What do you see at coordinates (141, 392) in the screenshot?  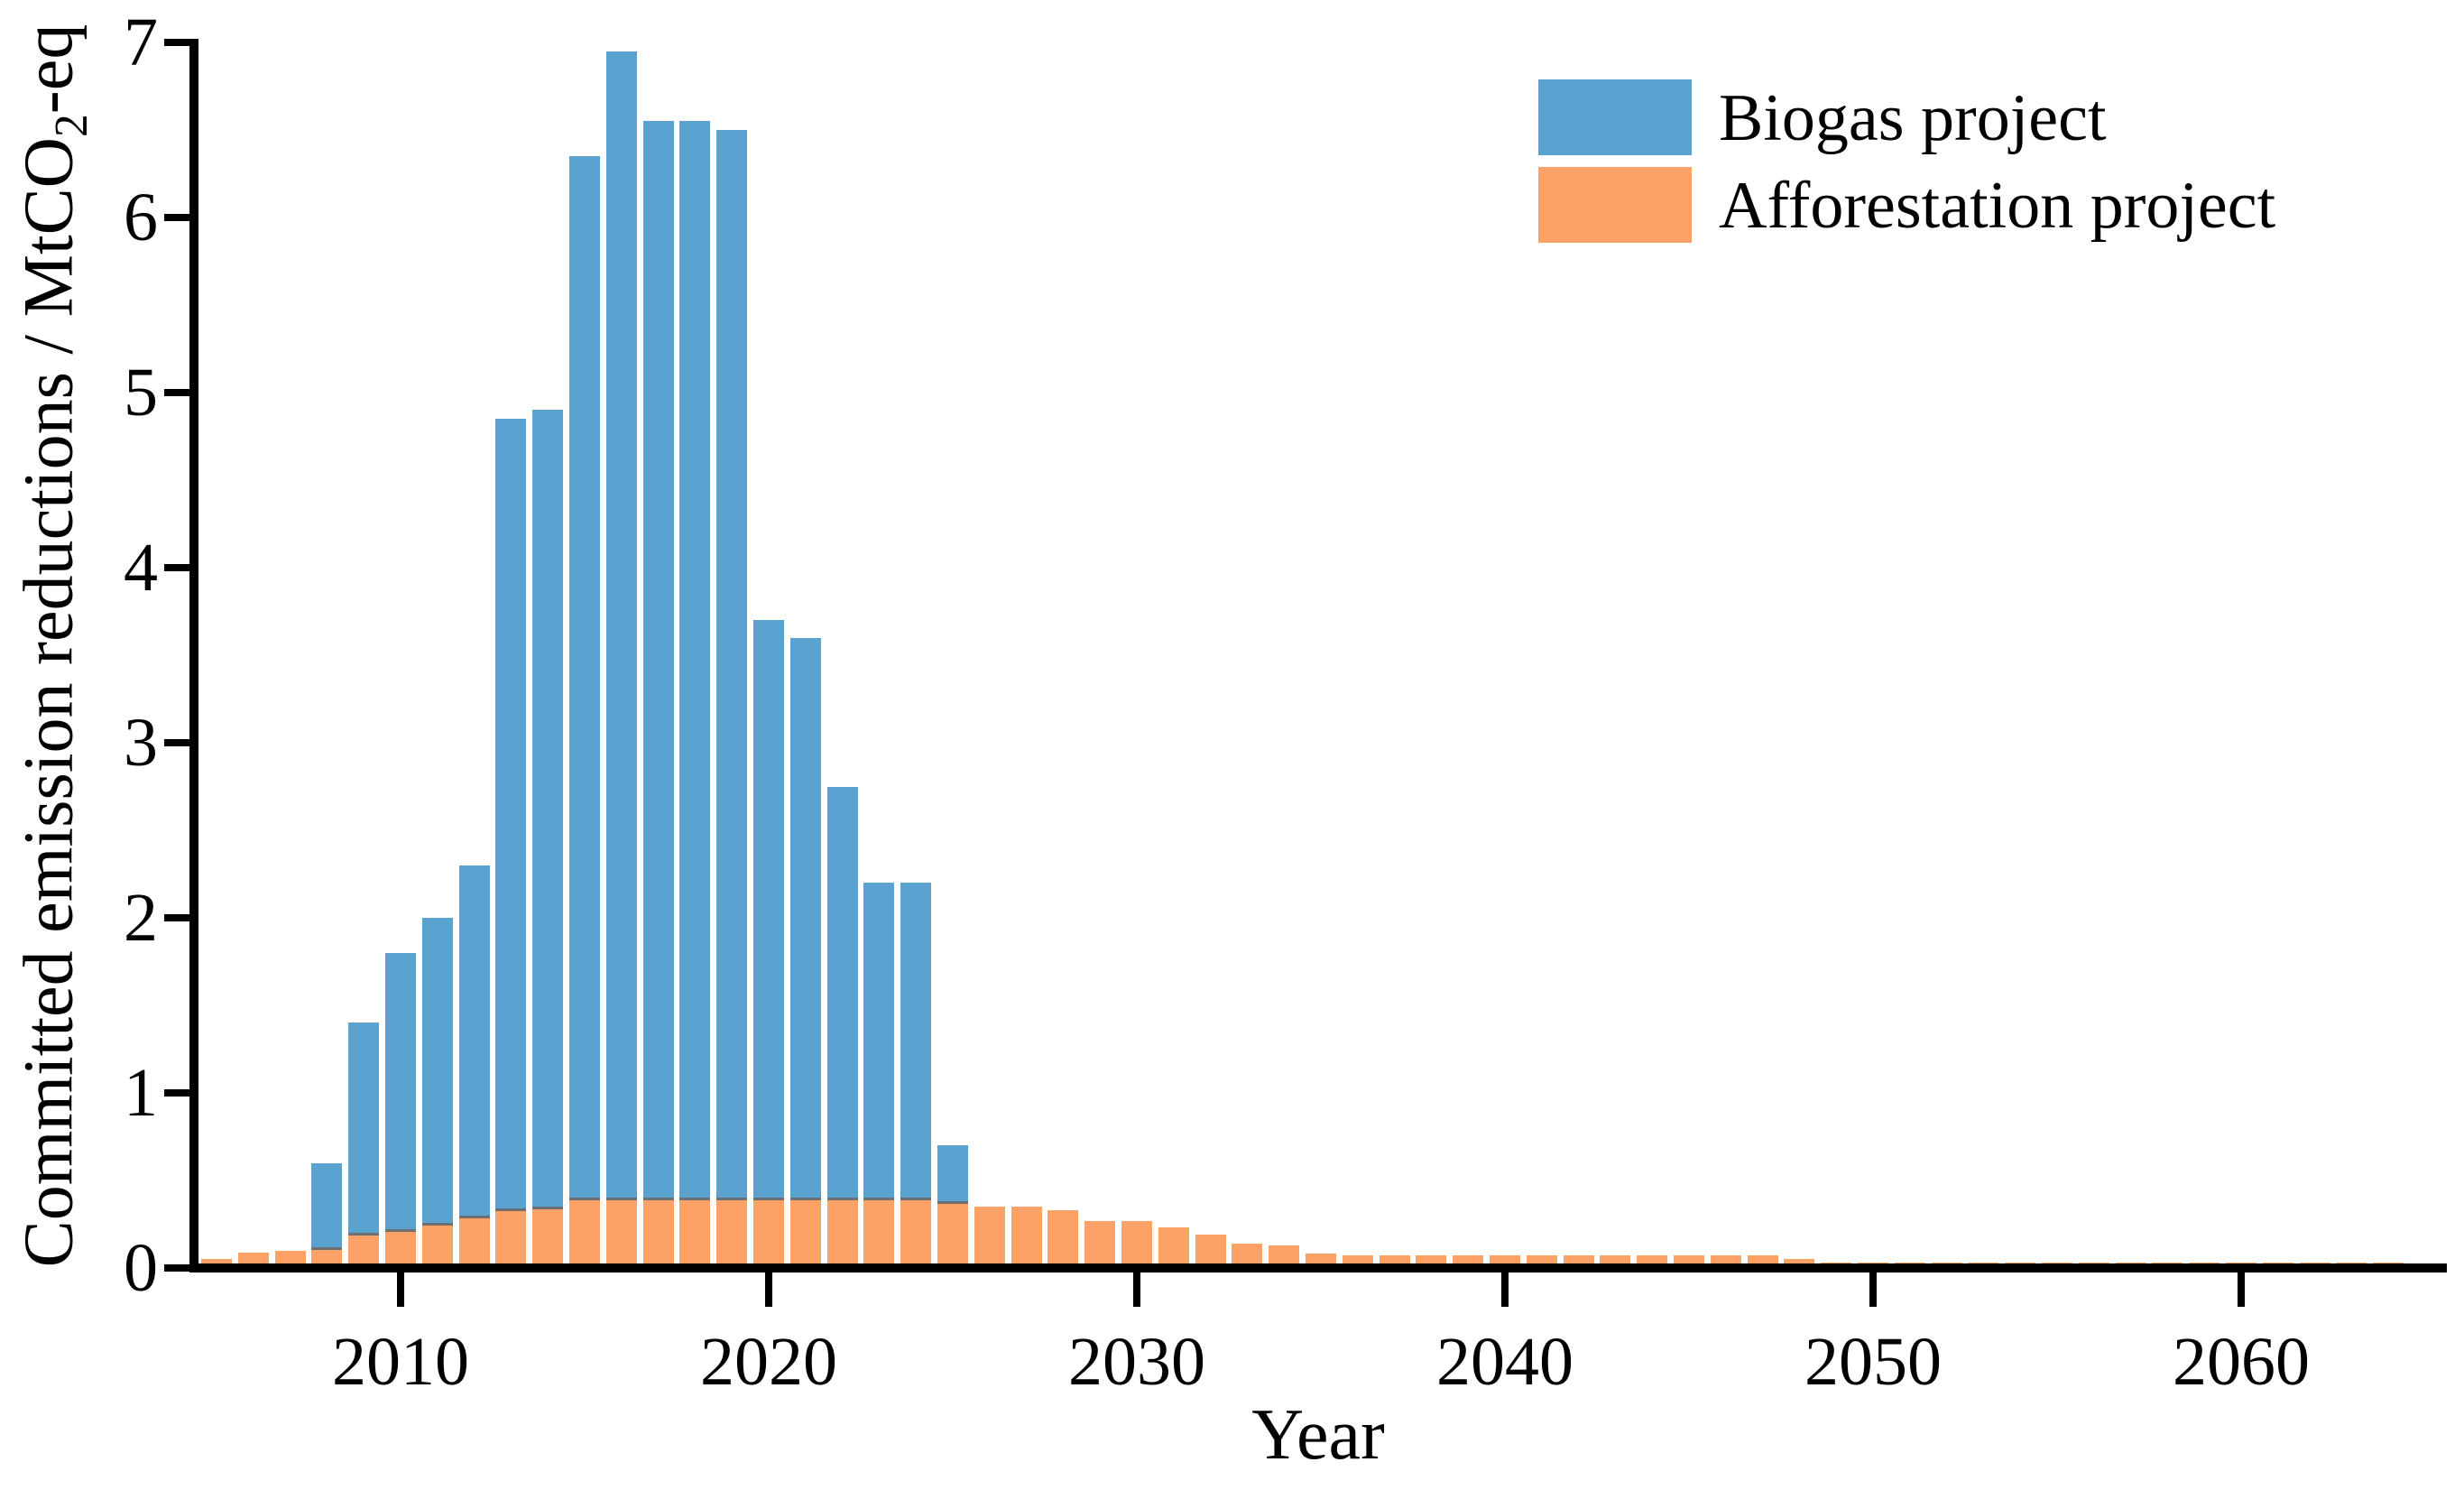 I see `y-tick-label: 5` at bounding box center [141, 392].